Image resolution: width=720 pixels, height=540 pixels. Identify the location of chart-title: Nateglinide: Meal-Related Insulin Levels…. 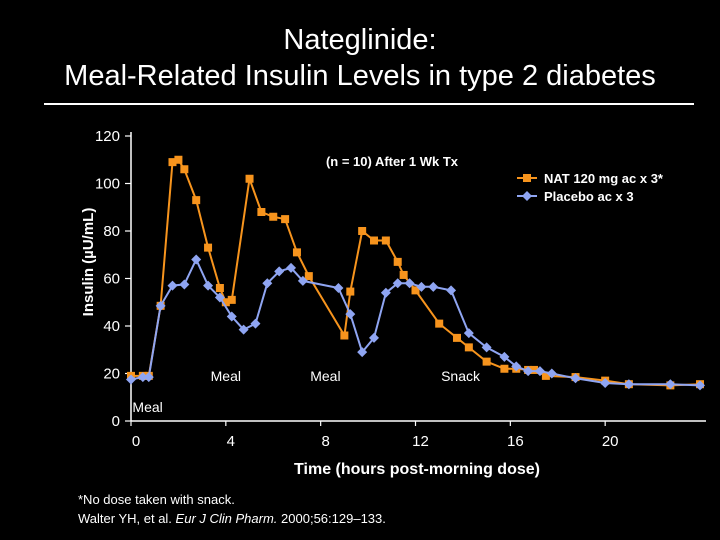
(360, 58).